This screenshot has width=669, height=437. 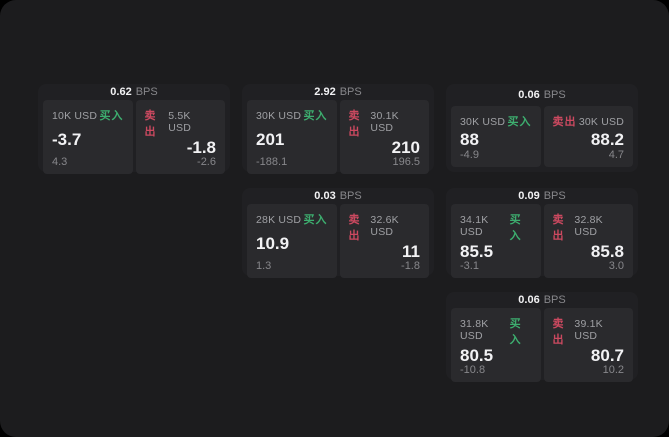 I want to click on buy-panel: 10K USD 买入 -3.7 4.3, so click(x=88, y=137).